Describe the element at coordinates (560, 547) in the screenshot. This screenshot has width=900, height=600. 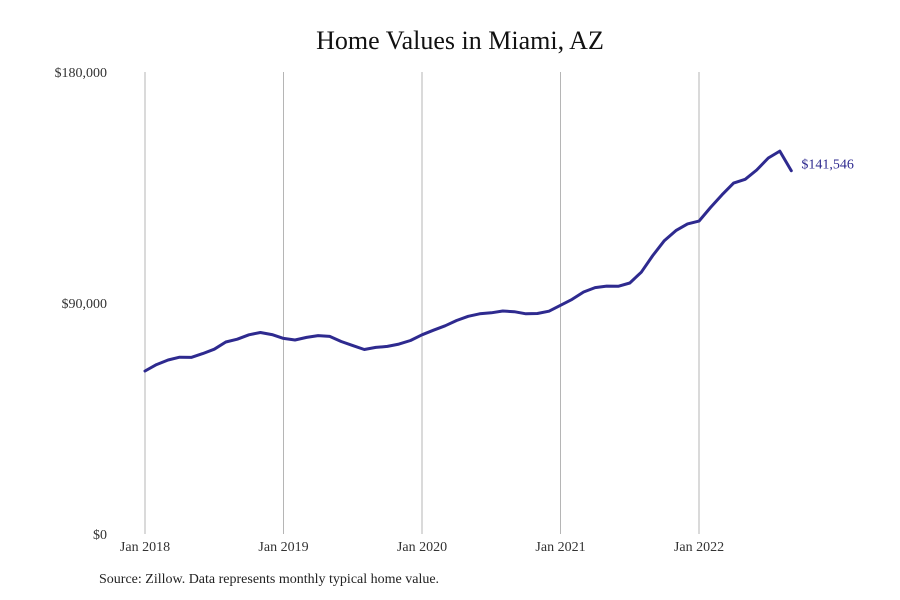
I see `x-tick-label: Jan 2021` at that location.